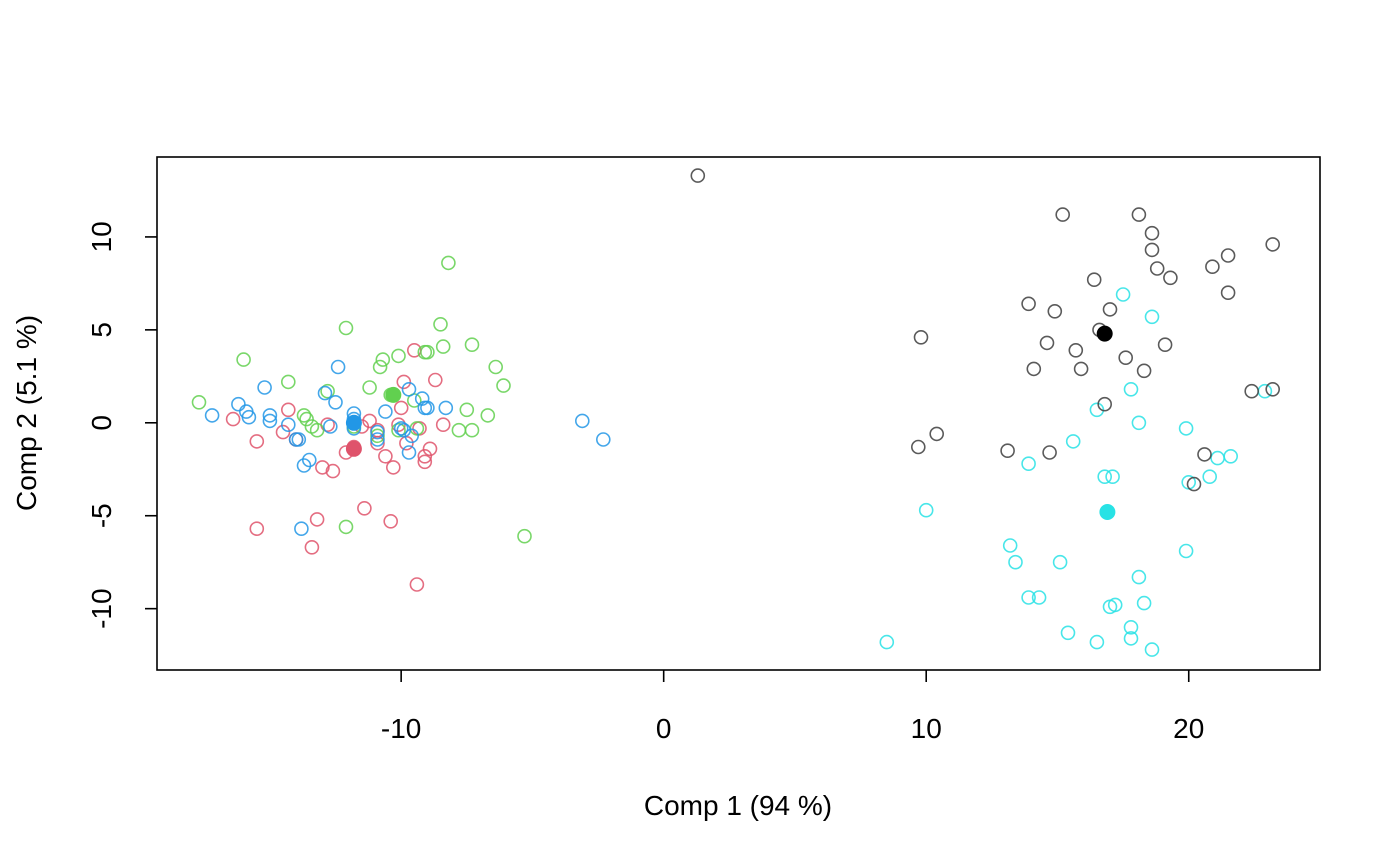 This screenshot has width=1400, height=866. Describe the element at coordinates (401, 728) in the screenshot. I see `x-tick-label: -10` at that location.